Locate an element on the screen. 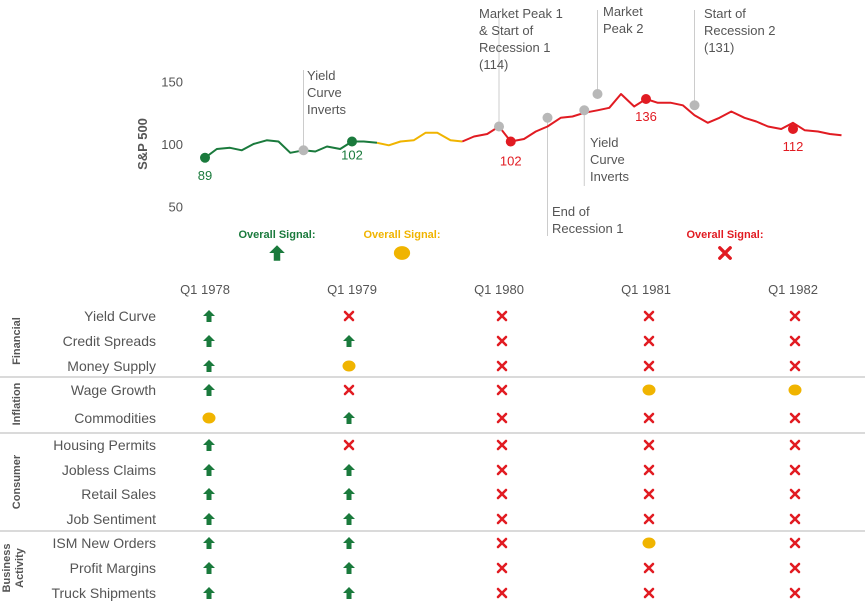  series-line-yellow is located at coordinates (419, 139).